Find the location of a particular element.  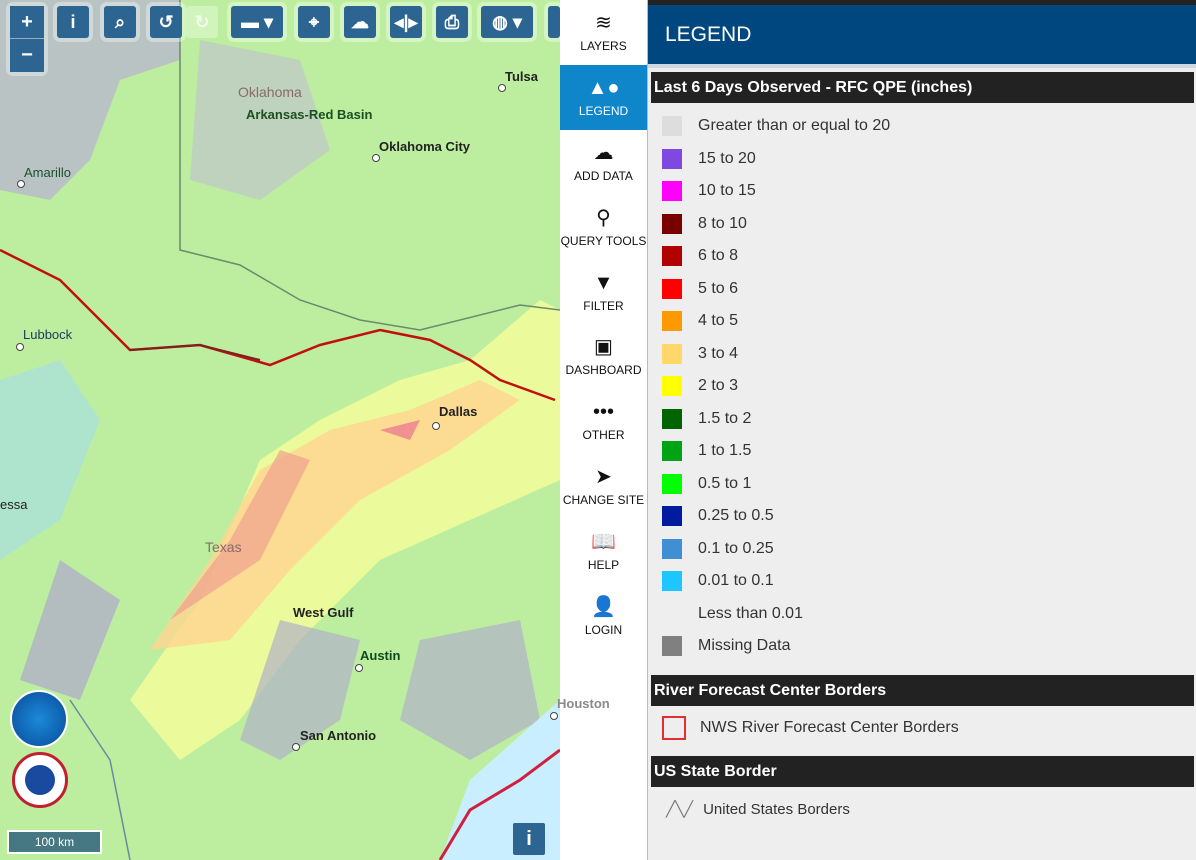

sidebar-item-add-data: ☁ ADD DATA is located at coordinates (603, 162).